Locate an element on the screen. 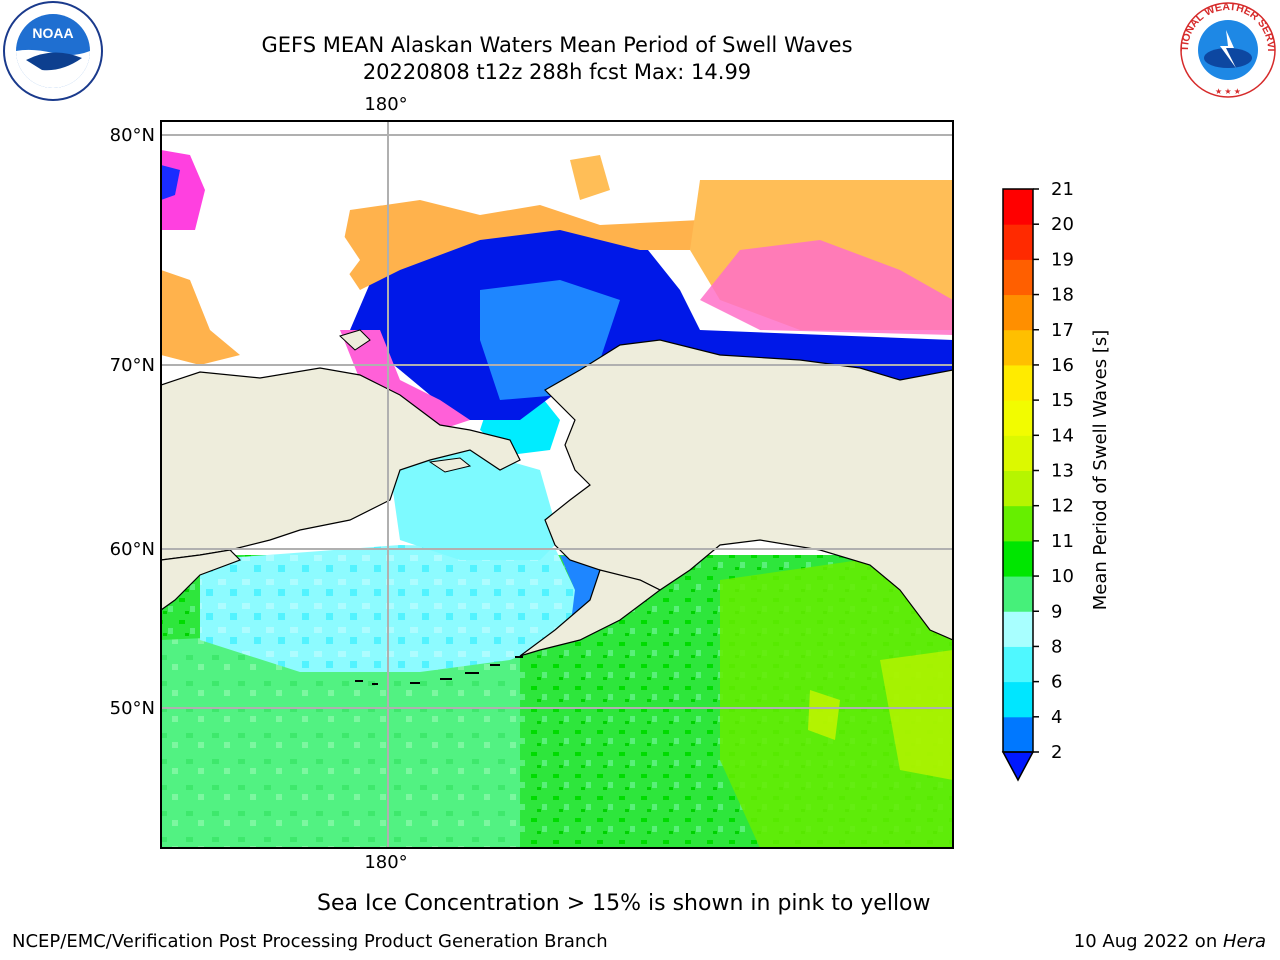 Image resolution: width=1280 pixels, height=960 pixels. bottom-longitude-label: 180° is located at coordinates (385, 862).